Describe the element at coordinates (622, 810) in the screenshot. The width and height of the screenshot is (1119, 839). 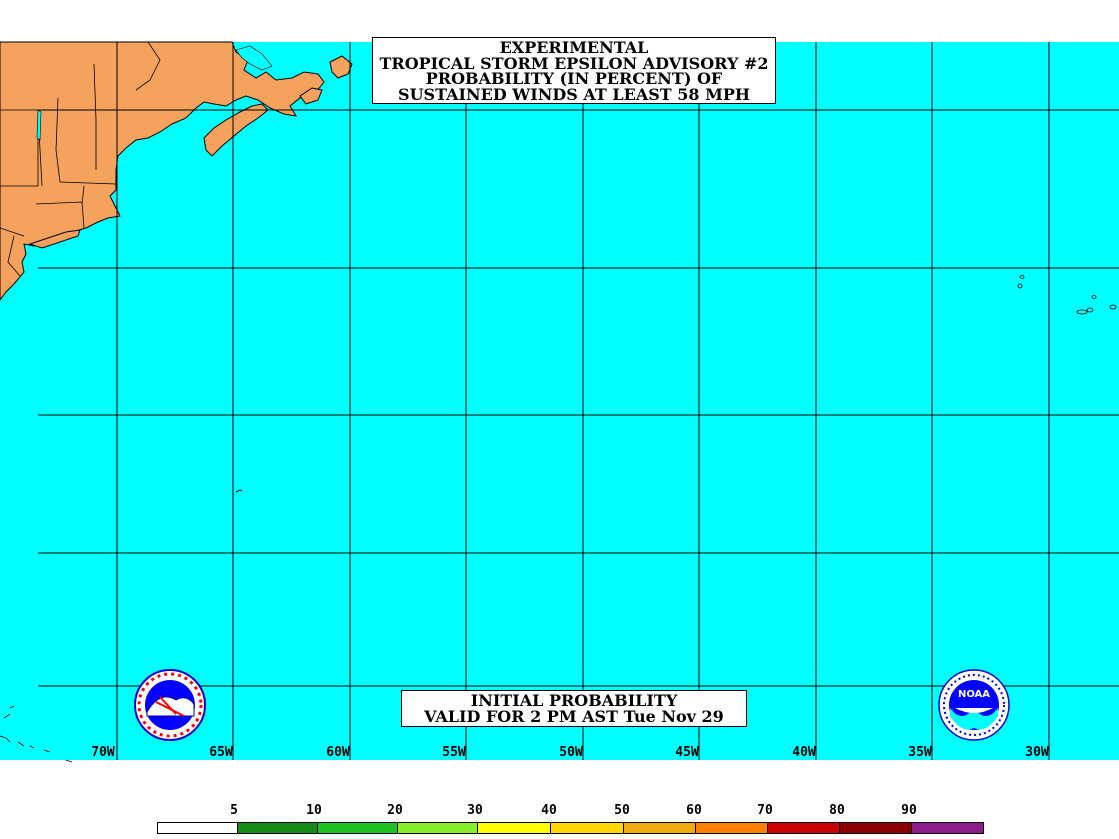
I see `legend-threshold: 50` at that location.